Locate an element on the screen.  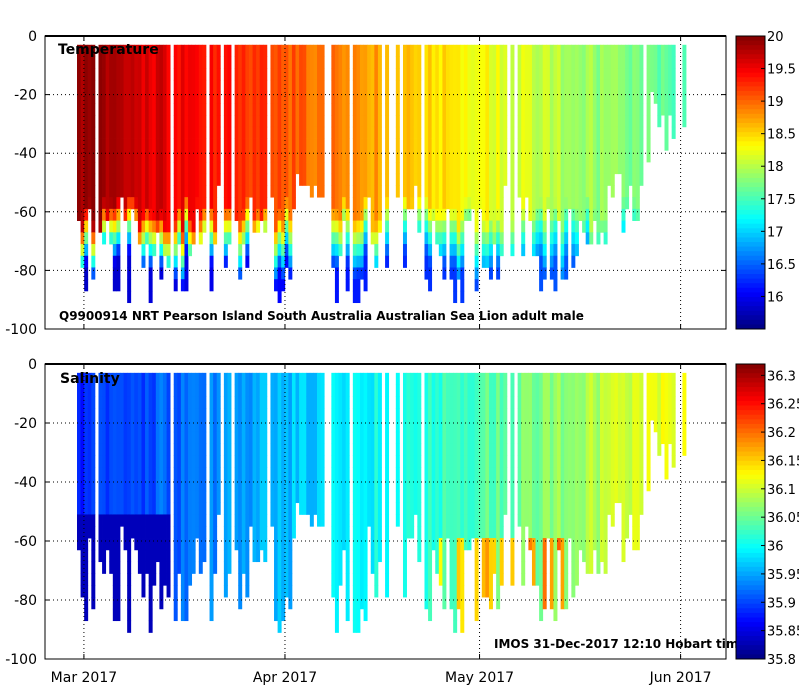
colorbar-swatch is located at coordinates (750, 116).